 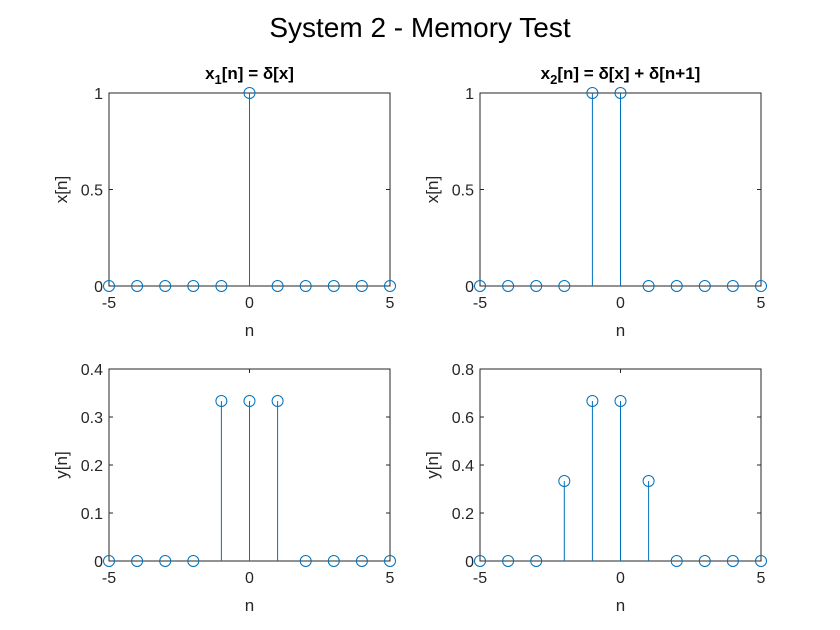 What do you see at coordinates (420, 27) in the screenshot?
I see `figure-title: System 2 - Memory Test` at bounding box center [420, 27].